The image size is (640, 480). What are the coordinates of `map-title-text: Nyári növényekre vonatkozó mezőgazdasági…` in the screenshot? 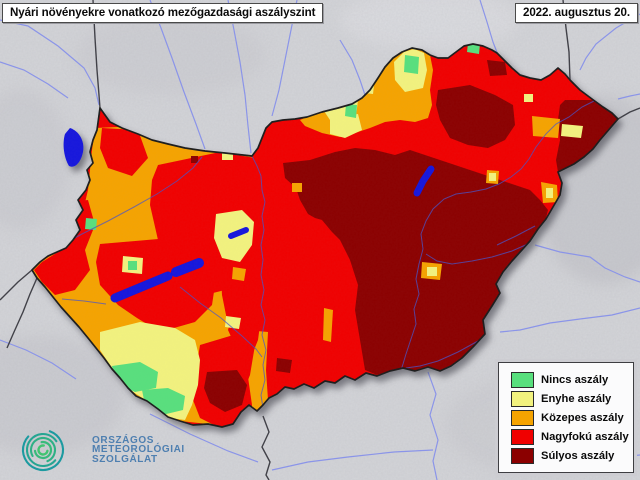 It's located at (163, 12).